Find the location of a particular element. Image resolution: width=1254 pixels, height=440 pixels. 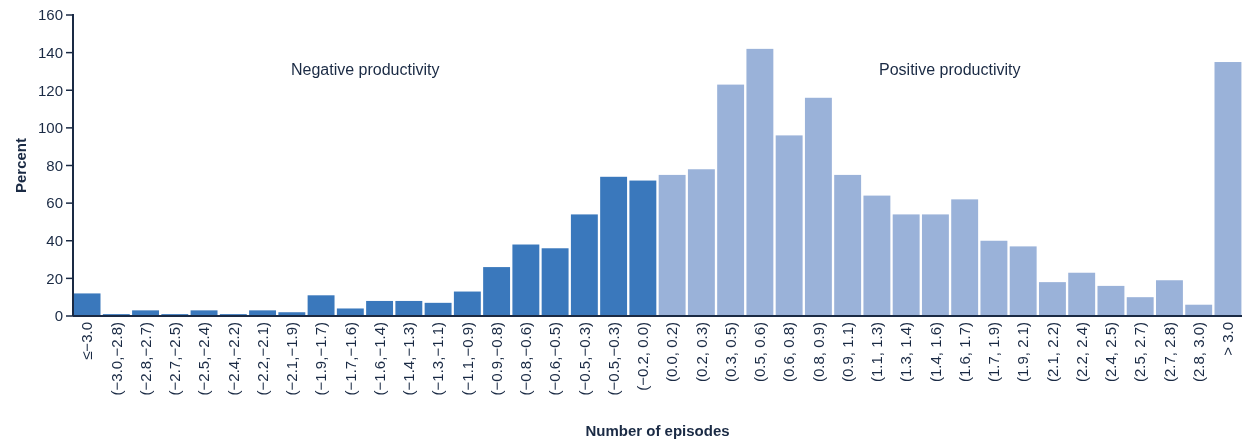

y-tick-label: 160 is located at coordinates (50, 15).